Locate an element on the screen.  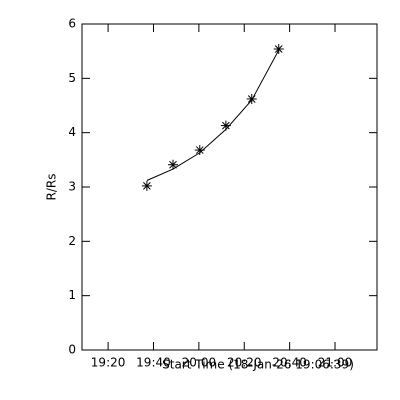
x-tick-label: 20:40 is located at coordinates (289, 363).